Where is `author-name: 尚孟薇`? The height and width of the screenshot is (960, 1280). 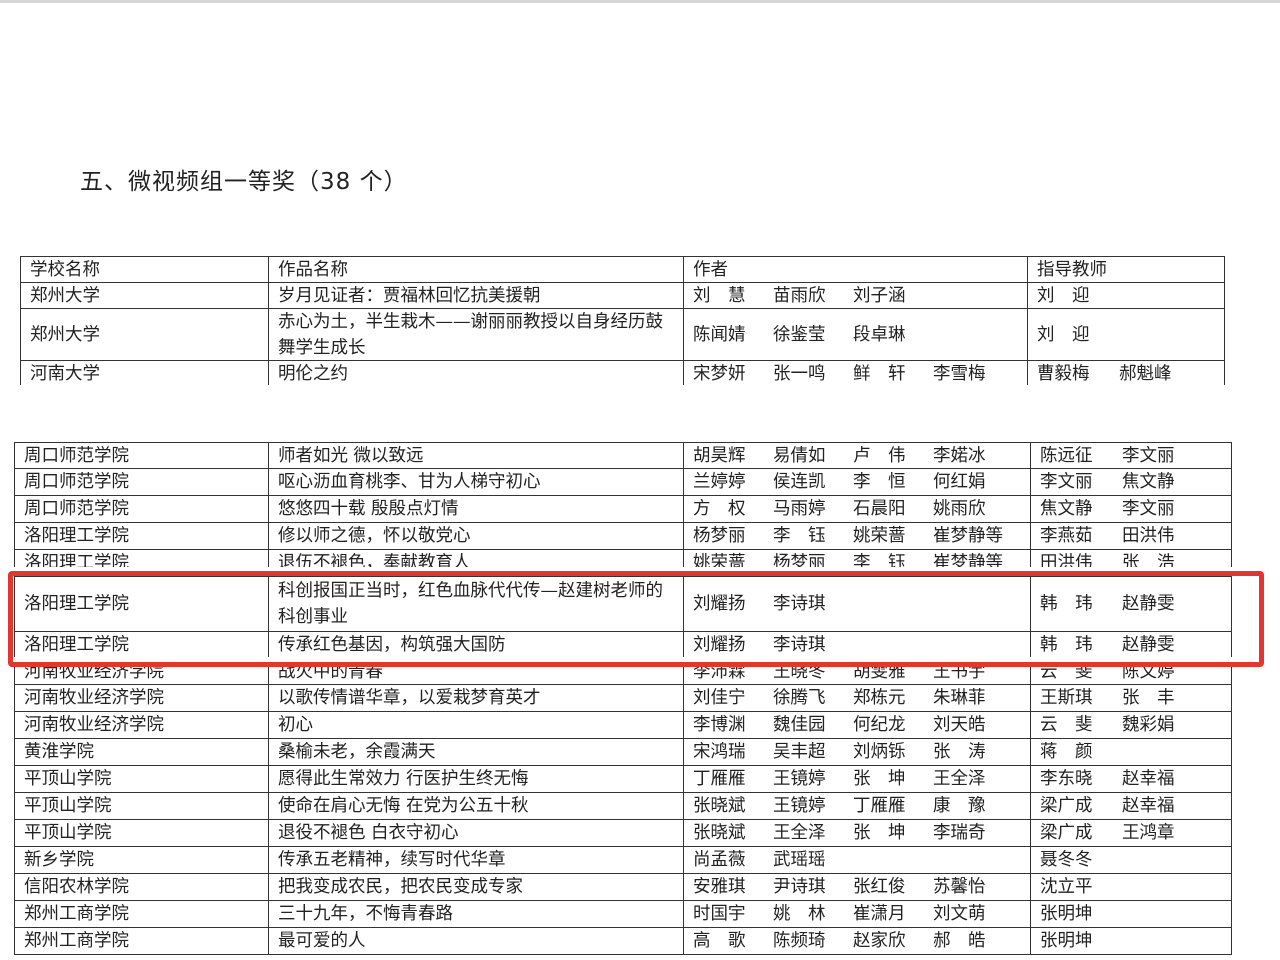 author-name: 尚孟薇 is located at coordinates (719, 860).